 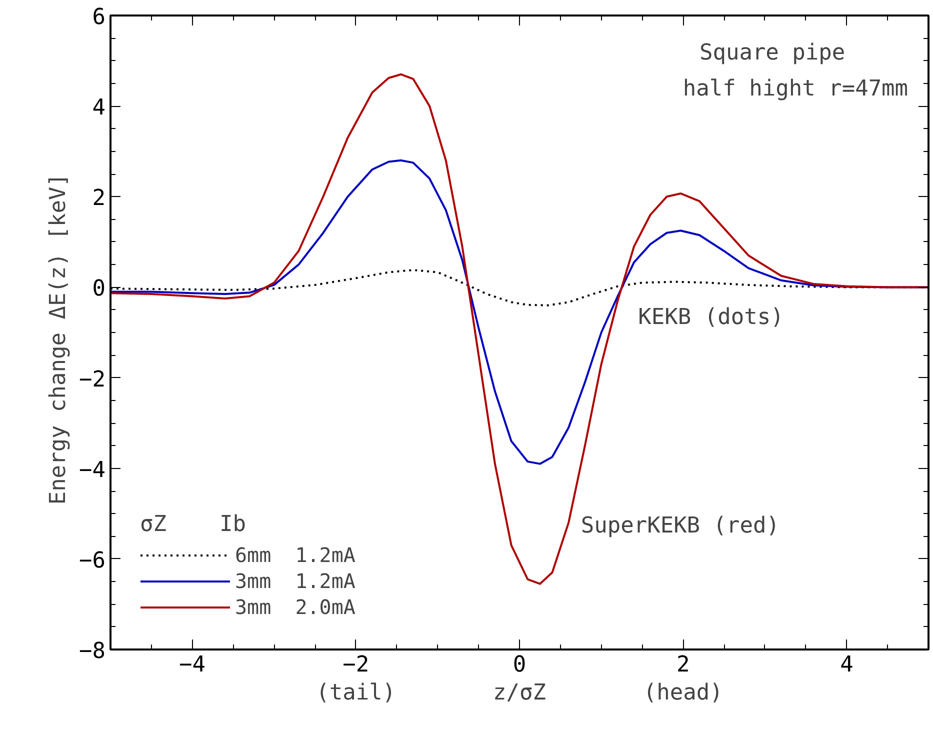 What do you see at coordinates (92, 470) in the screenshot?
I see `y-tick-label: −4` at bounding box center [92, 470].